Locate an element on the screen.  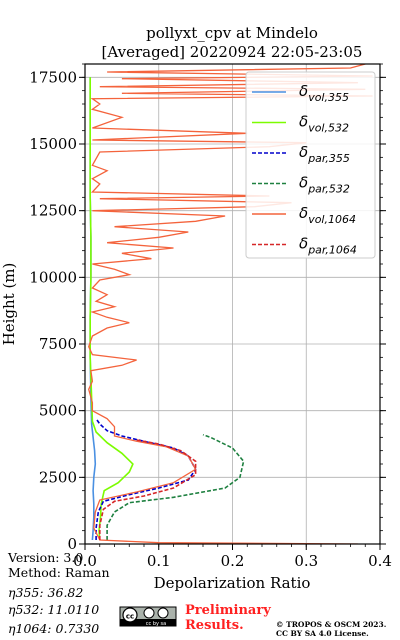
eta1064-text: η1064: 0.7330 is located at coordinates (53, 628).